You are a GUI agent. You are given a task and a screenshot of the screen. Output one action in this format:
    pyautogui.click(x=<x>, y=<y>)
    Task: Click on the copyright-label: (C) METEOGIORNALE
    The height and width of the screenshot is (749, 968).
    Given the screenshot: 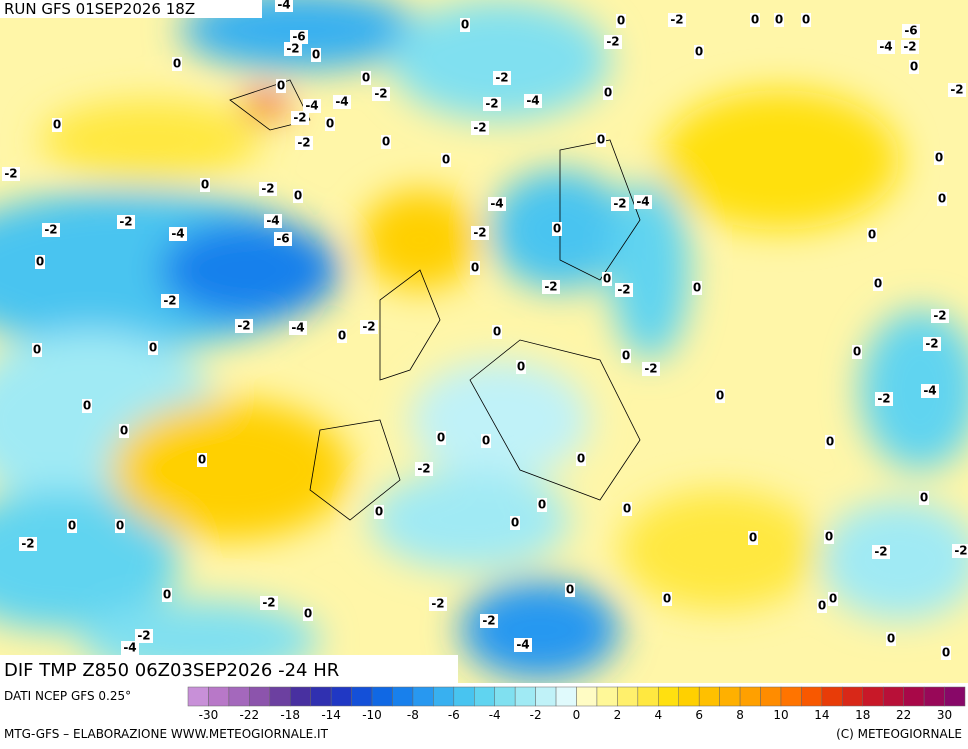 What is the action you would take?
    pyautogui.click(x=899, y=734)
    